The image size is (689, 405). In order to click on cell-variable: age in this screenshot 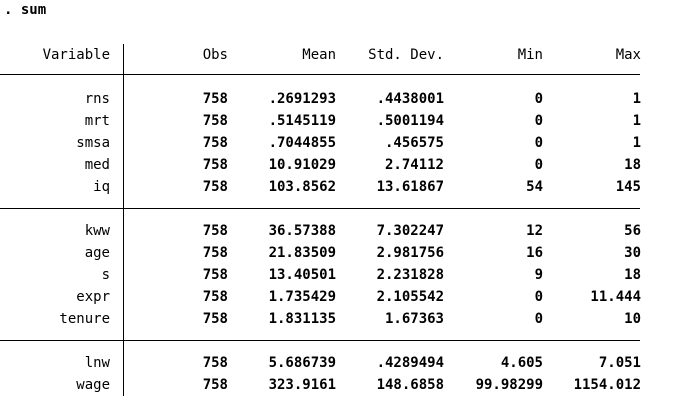, I will do `click(97, 253)`.